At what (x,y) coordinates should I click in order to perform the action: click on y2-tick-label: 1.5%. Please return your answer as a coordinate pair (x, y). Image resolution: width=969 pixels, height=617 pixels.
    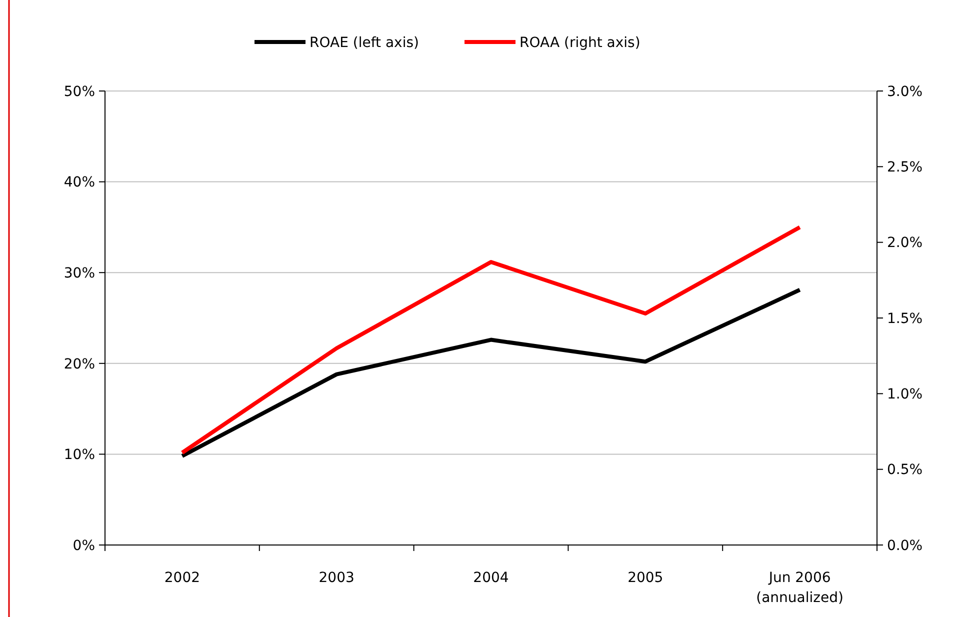
    Looking at the image, I should click on (905, 318).